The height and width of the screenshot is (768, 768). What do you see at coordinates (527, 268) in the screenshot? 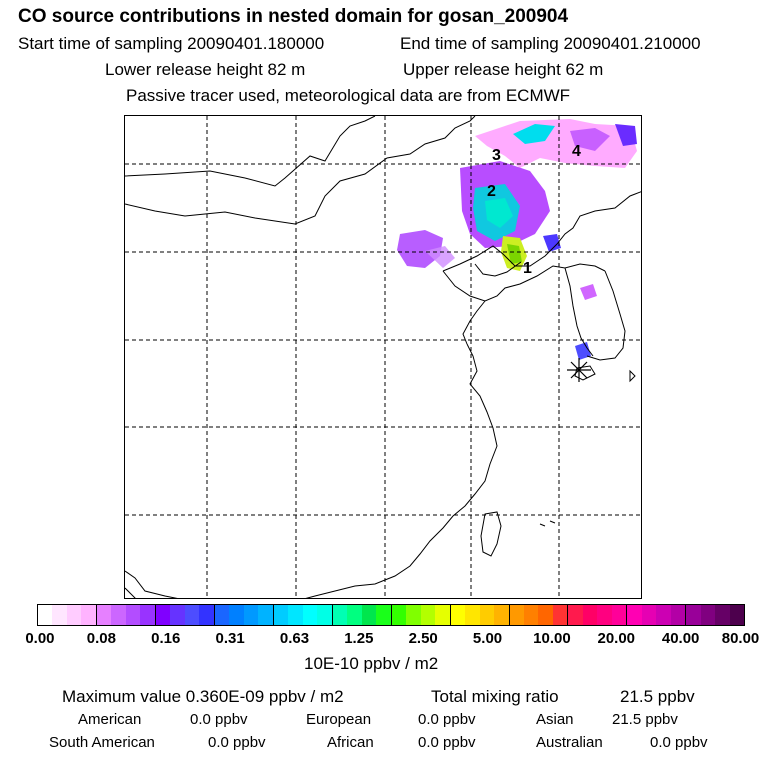
I see `region-label-1: 1` at bounding box center [527, 268].